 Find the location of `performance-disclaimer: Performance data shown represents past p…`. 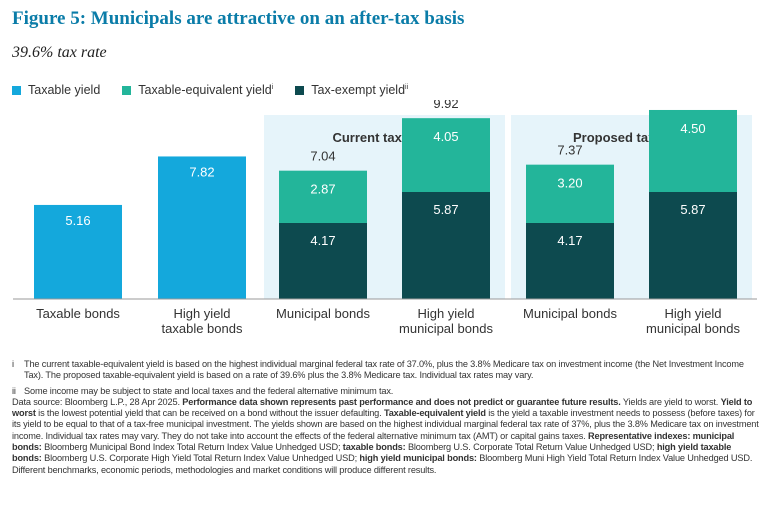

performance-disclaimer: Performance data shown represents past p… is located at coordinates (401, 401).